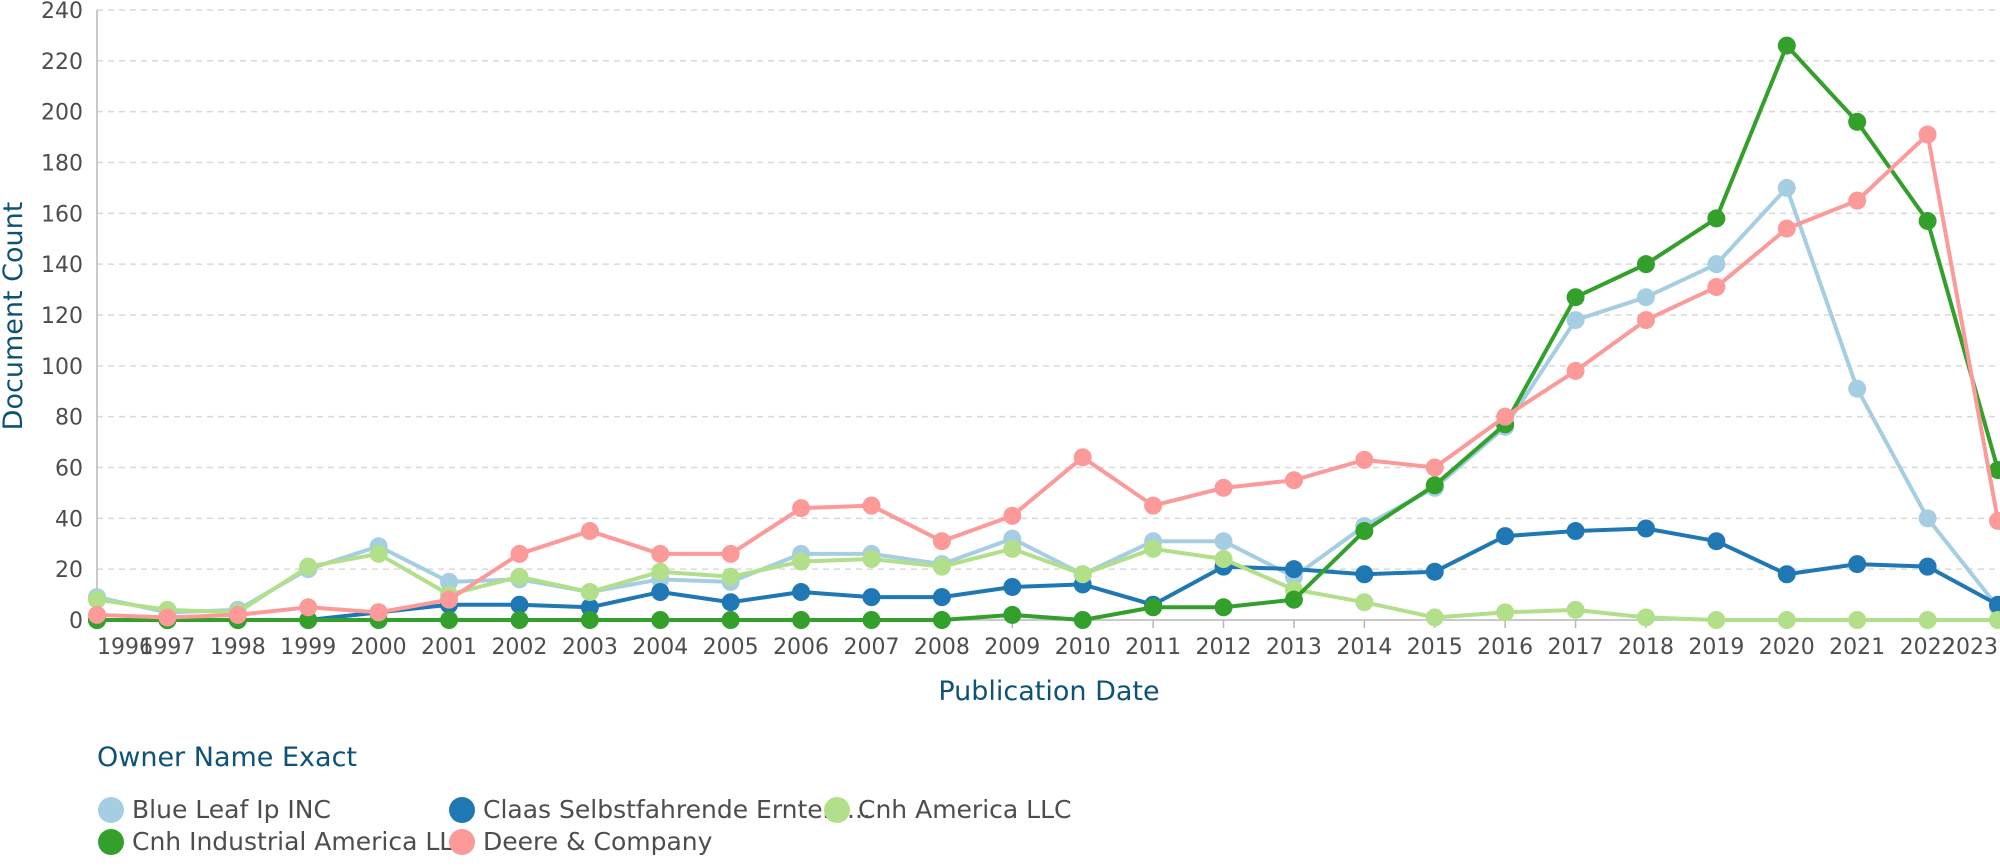 The width and height of the screenshot is (2000, 866). Describe the element at coordinates (284, 841) in the screenshot. I see `legend-item: Cnh Industrial America LLC` at that location.